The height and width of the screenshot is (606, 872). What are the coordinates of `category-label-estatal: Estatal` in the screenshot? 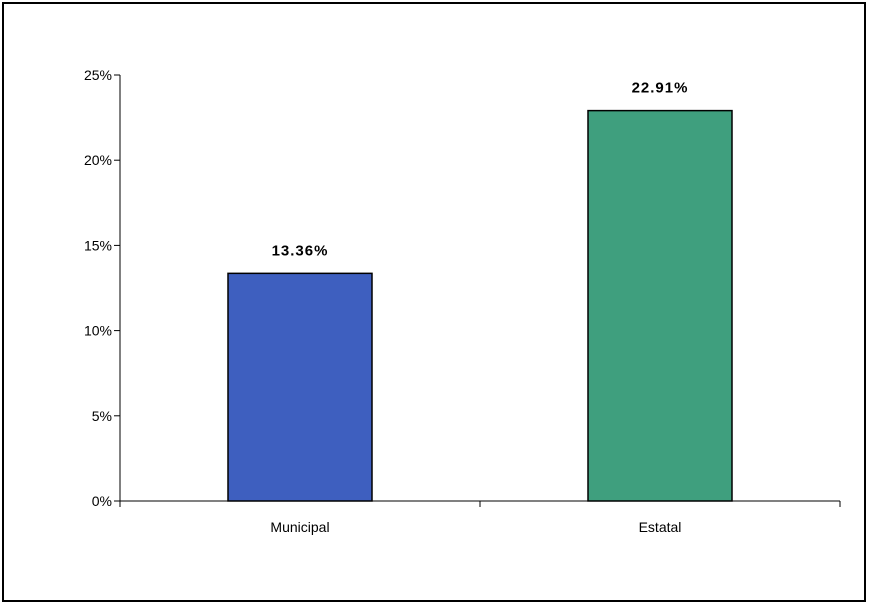 It's located at (660, 527).